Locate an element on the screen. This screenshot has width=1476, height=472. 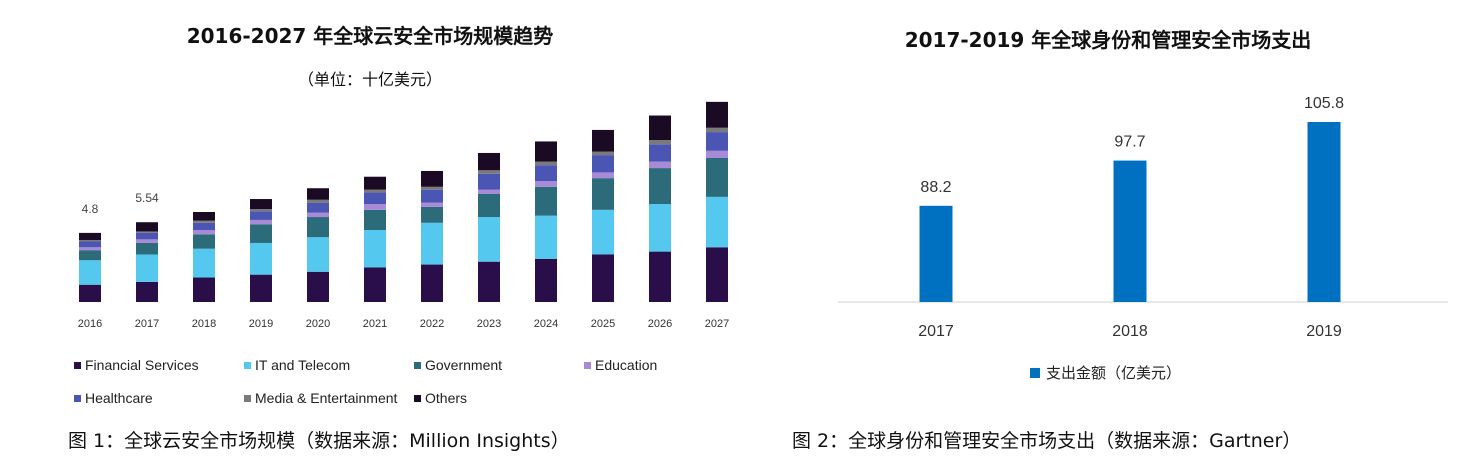
bar-segment-2024-government is located at coordinates (546, 201).